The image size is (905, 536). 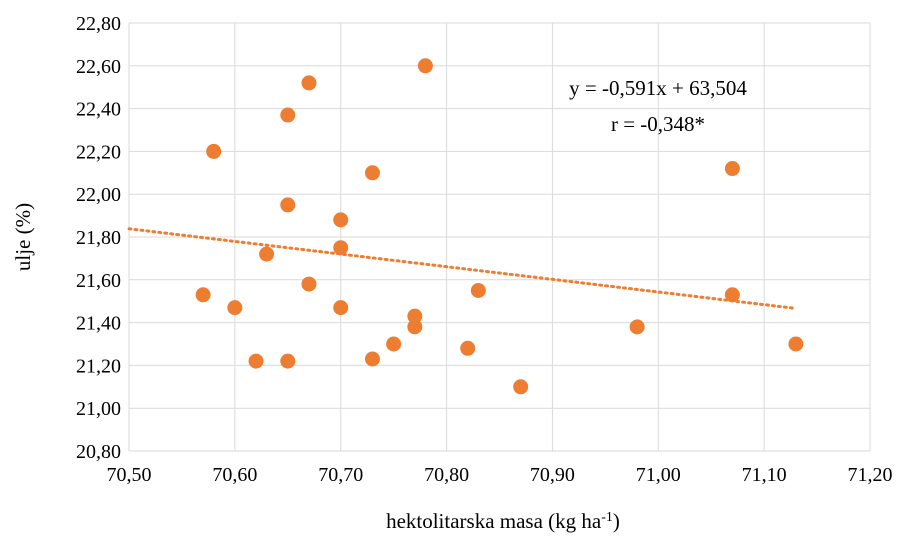 What do you see at coordinates (340, 475) in the screenshot?
I see `x-tick-label: 70,70` at bounding box center [340, 475].